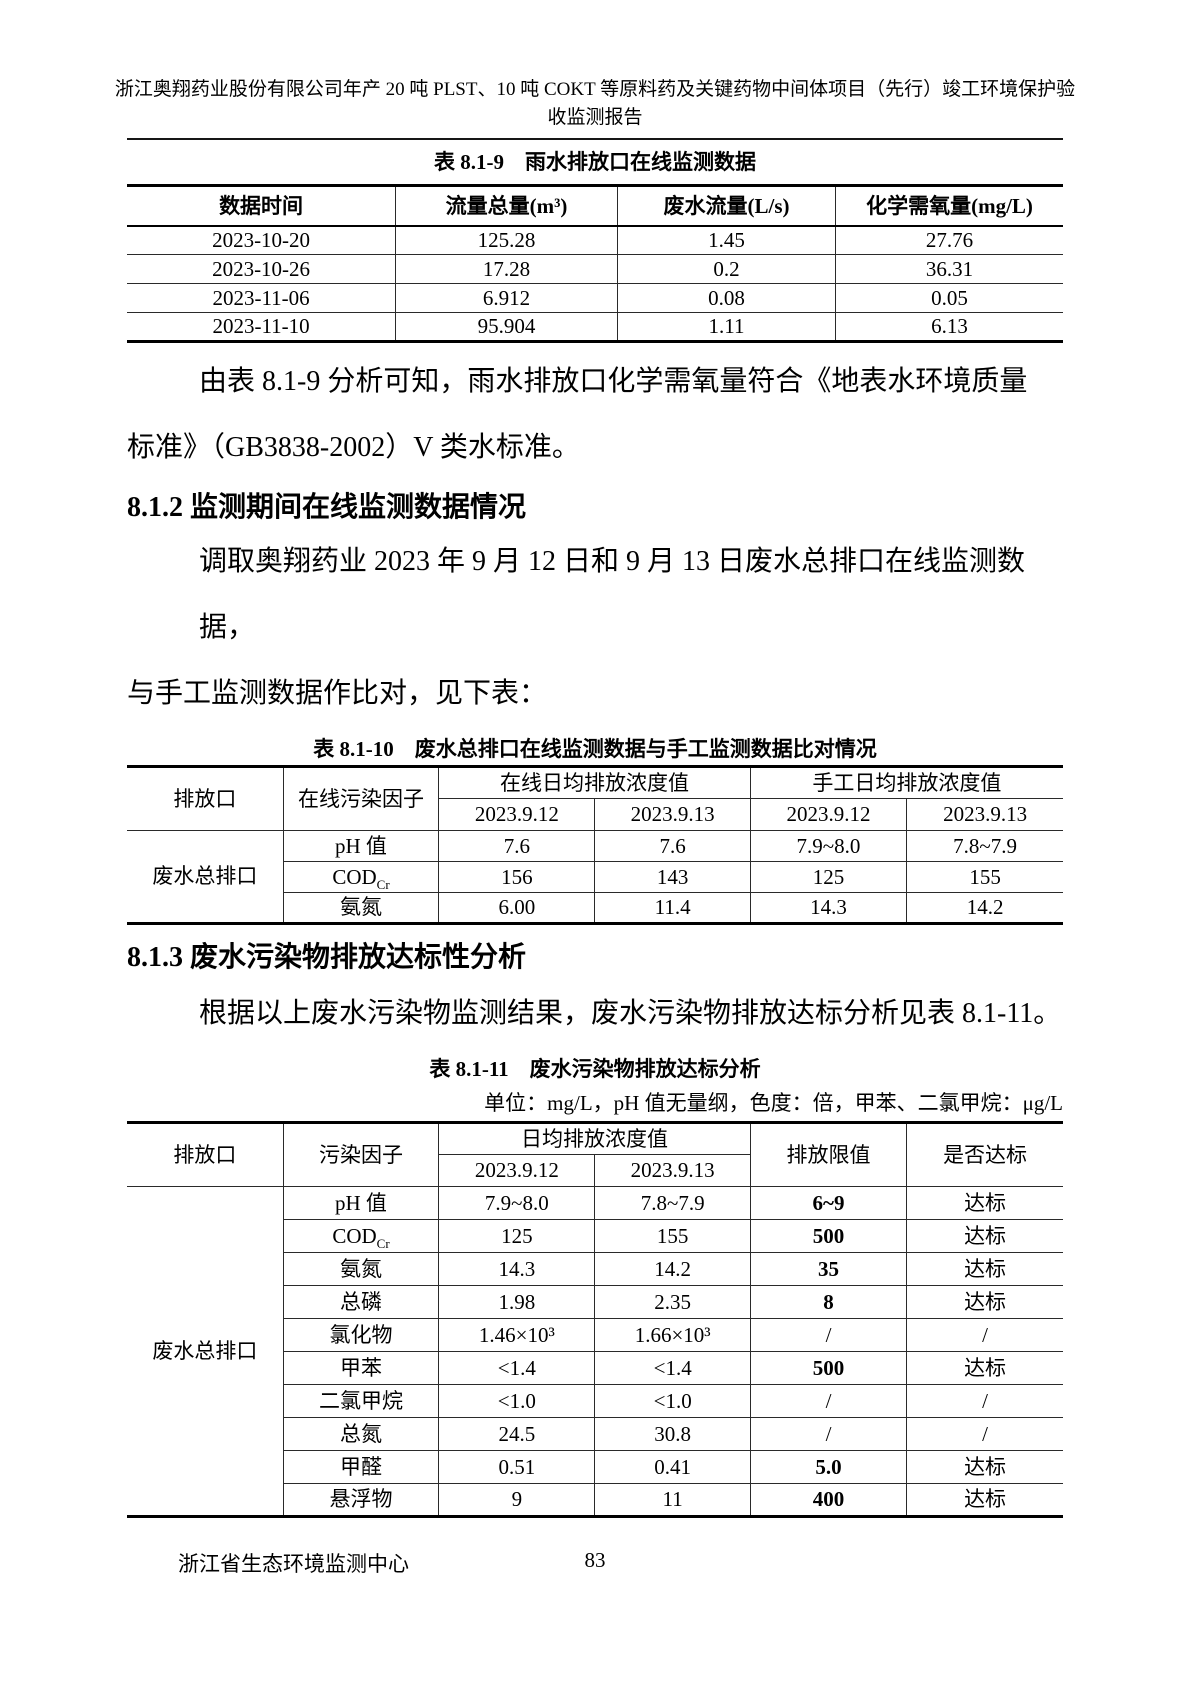 The width and height of the screenshot is (1190, 1683). I want to click on paragraph-line: 由表 8.1-9 分析可知，雨水排放口化学需氧量符合《地表水环境质量, so click(613, 381).